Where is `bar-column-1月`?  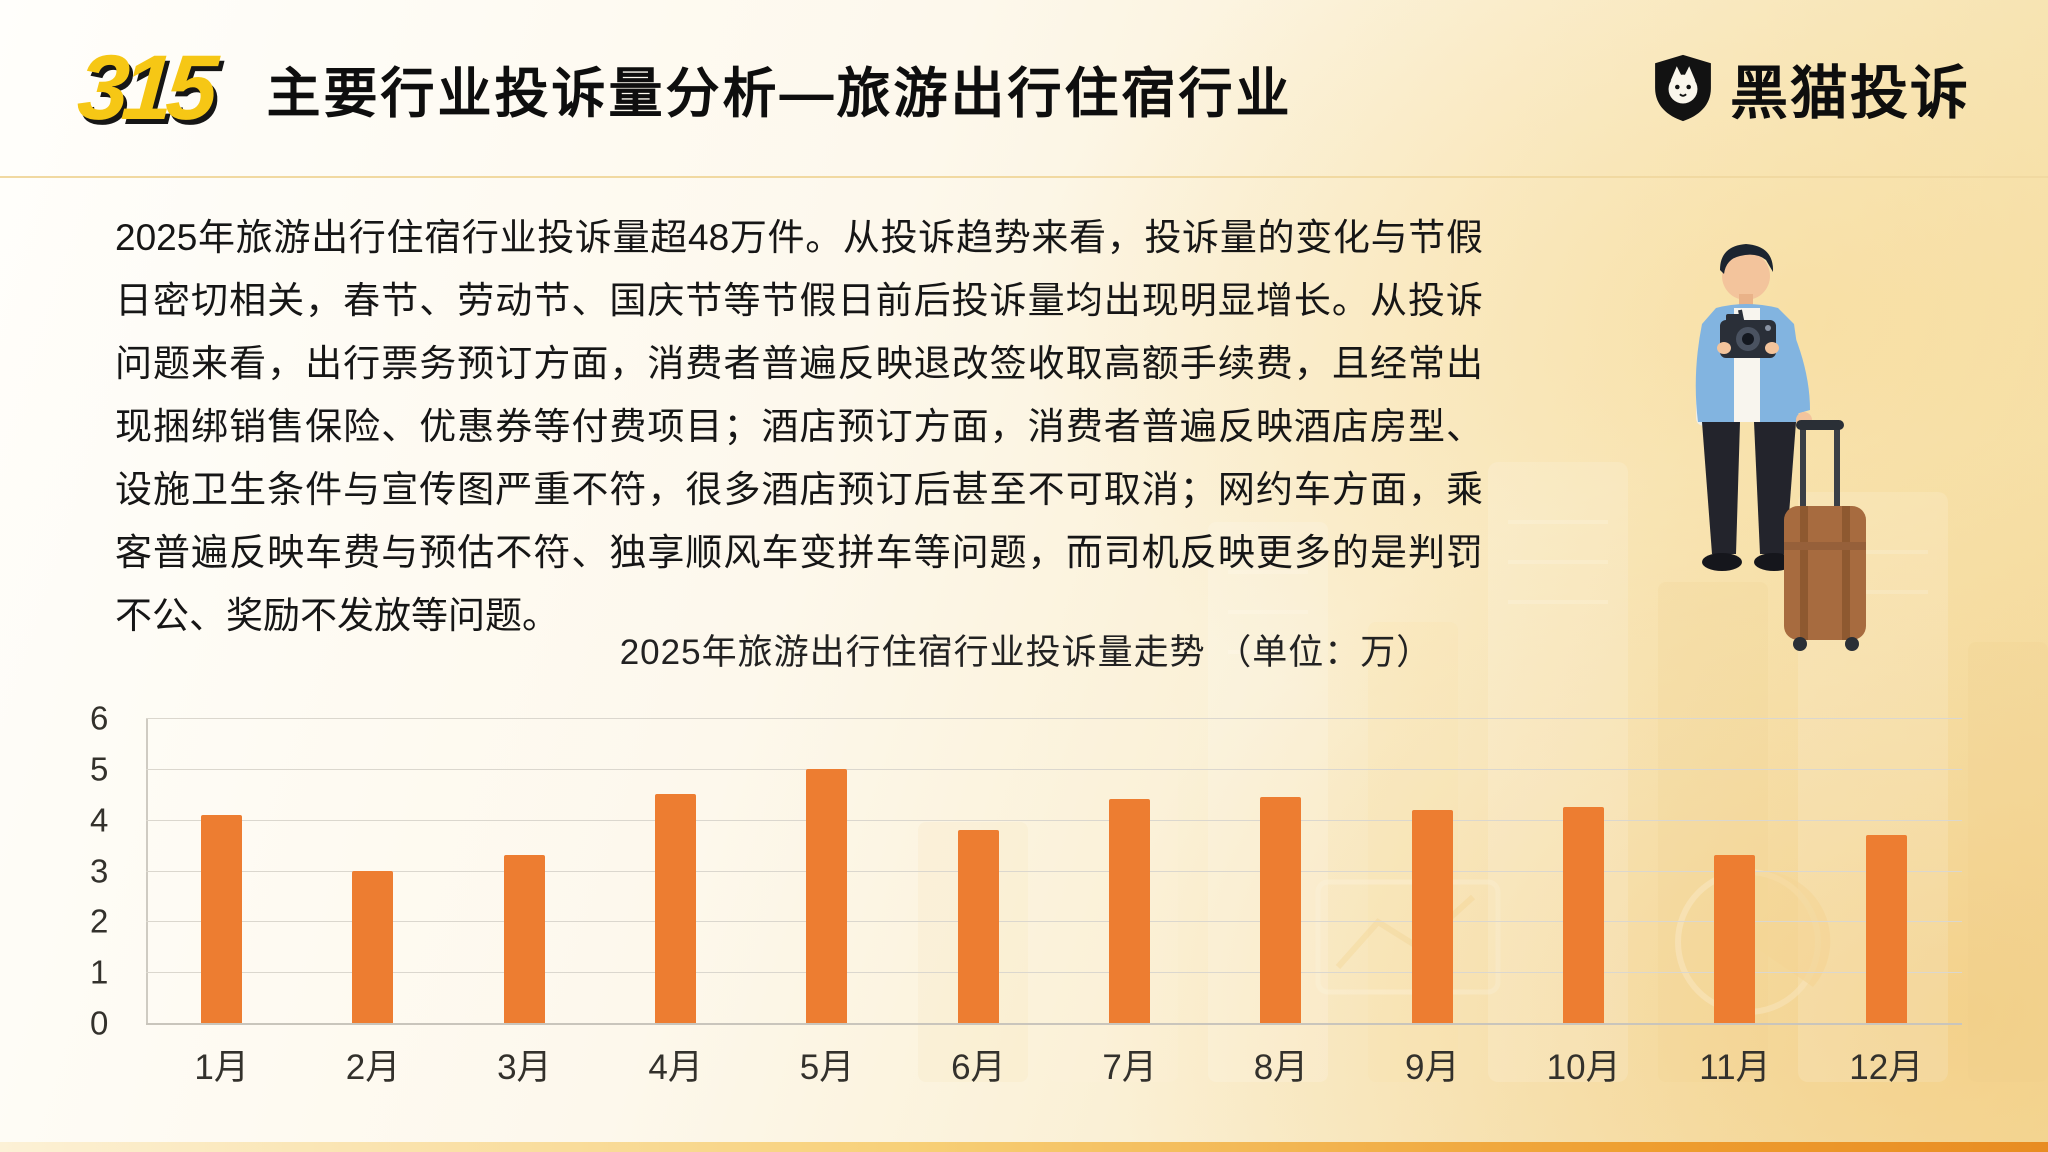 bar-column-1月 is located at coordinates (221, 870).